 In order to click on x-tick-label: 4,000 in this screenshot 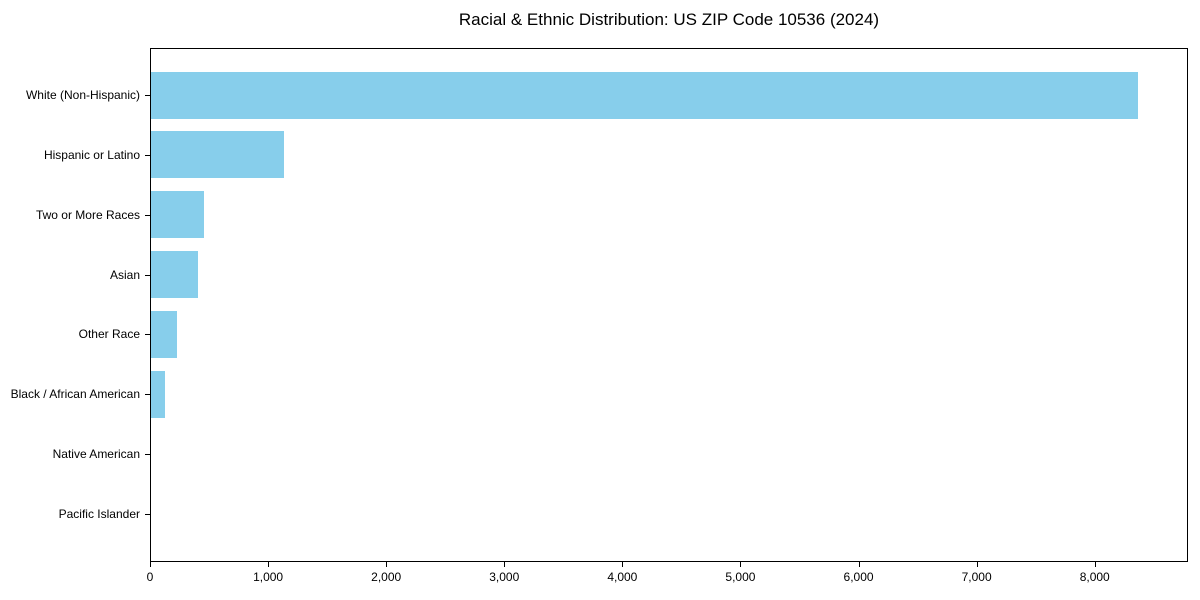, I will do `click(622, 577)`.